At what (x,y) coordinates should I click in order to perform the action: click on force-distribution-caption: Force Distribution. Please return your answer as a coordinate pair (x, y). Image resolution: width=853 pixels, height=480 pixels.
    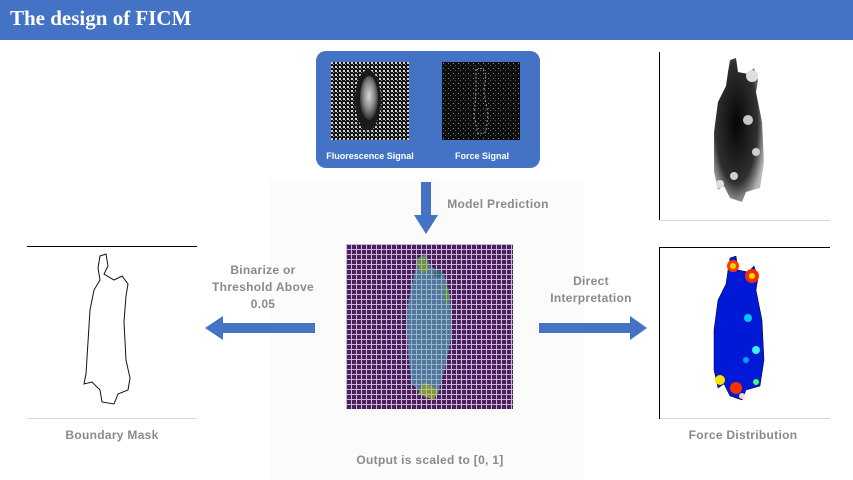
    Looking at the image, I should click on (743, 435).